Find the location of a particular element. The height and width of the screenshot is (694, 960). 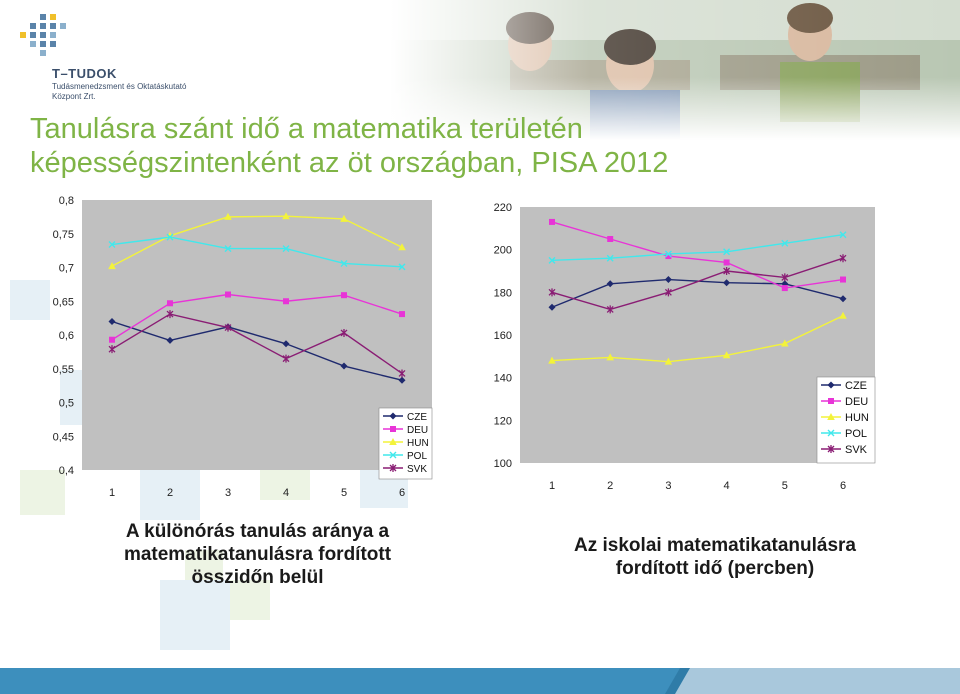

series-pol is located at coordinates (697, 247).